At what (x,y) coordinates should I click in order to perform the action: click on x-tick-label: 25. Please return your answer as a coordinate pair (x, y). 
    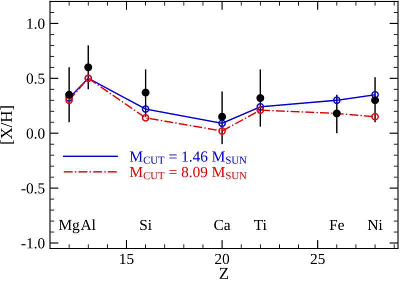
    Looking at the image, I should click on (317, 259).